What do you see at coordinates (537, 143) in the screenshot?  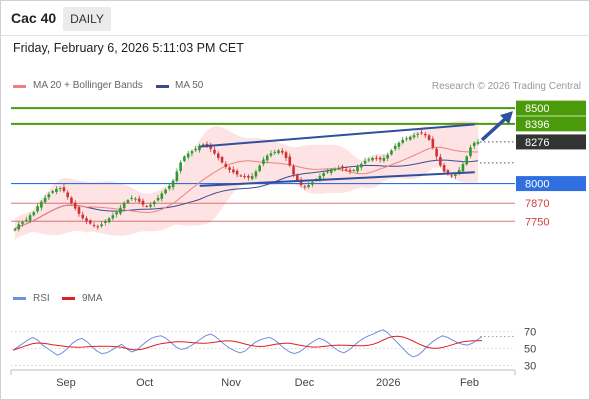 I see `current-price-label: 8276` at bounding box center [537, 143].